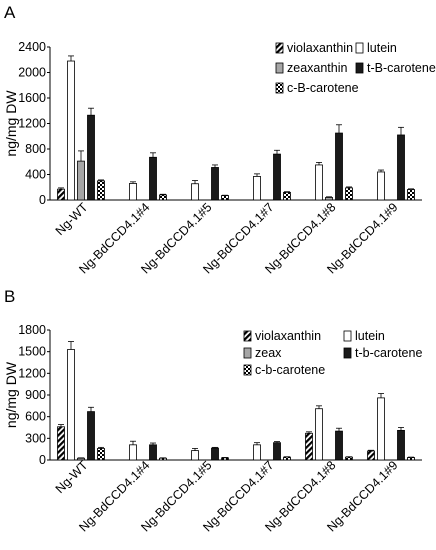 Image resolution: width=436 pixels, height=550 pixels. I want to click on legend-entry: zeax, so click(268, 353).